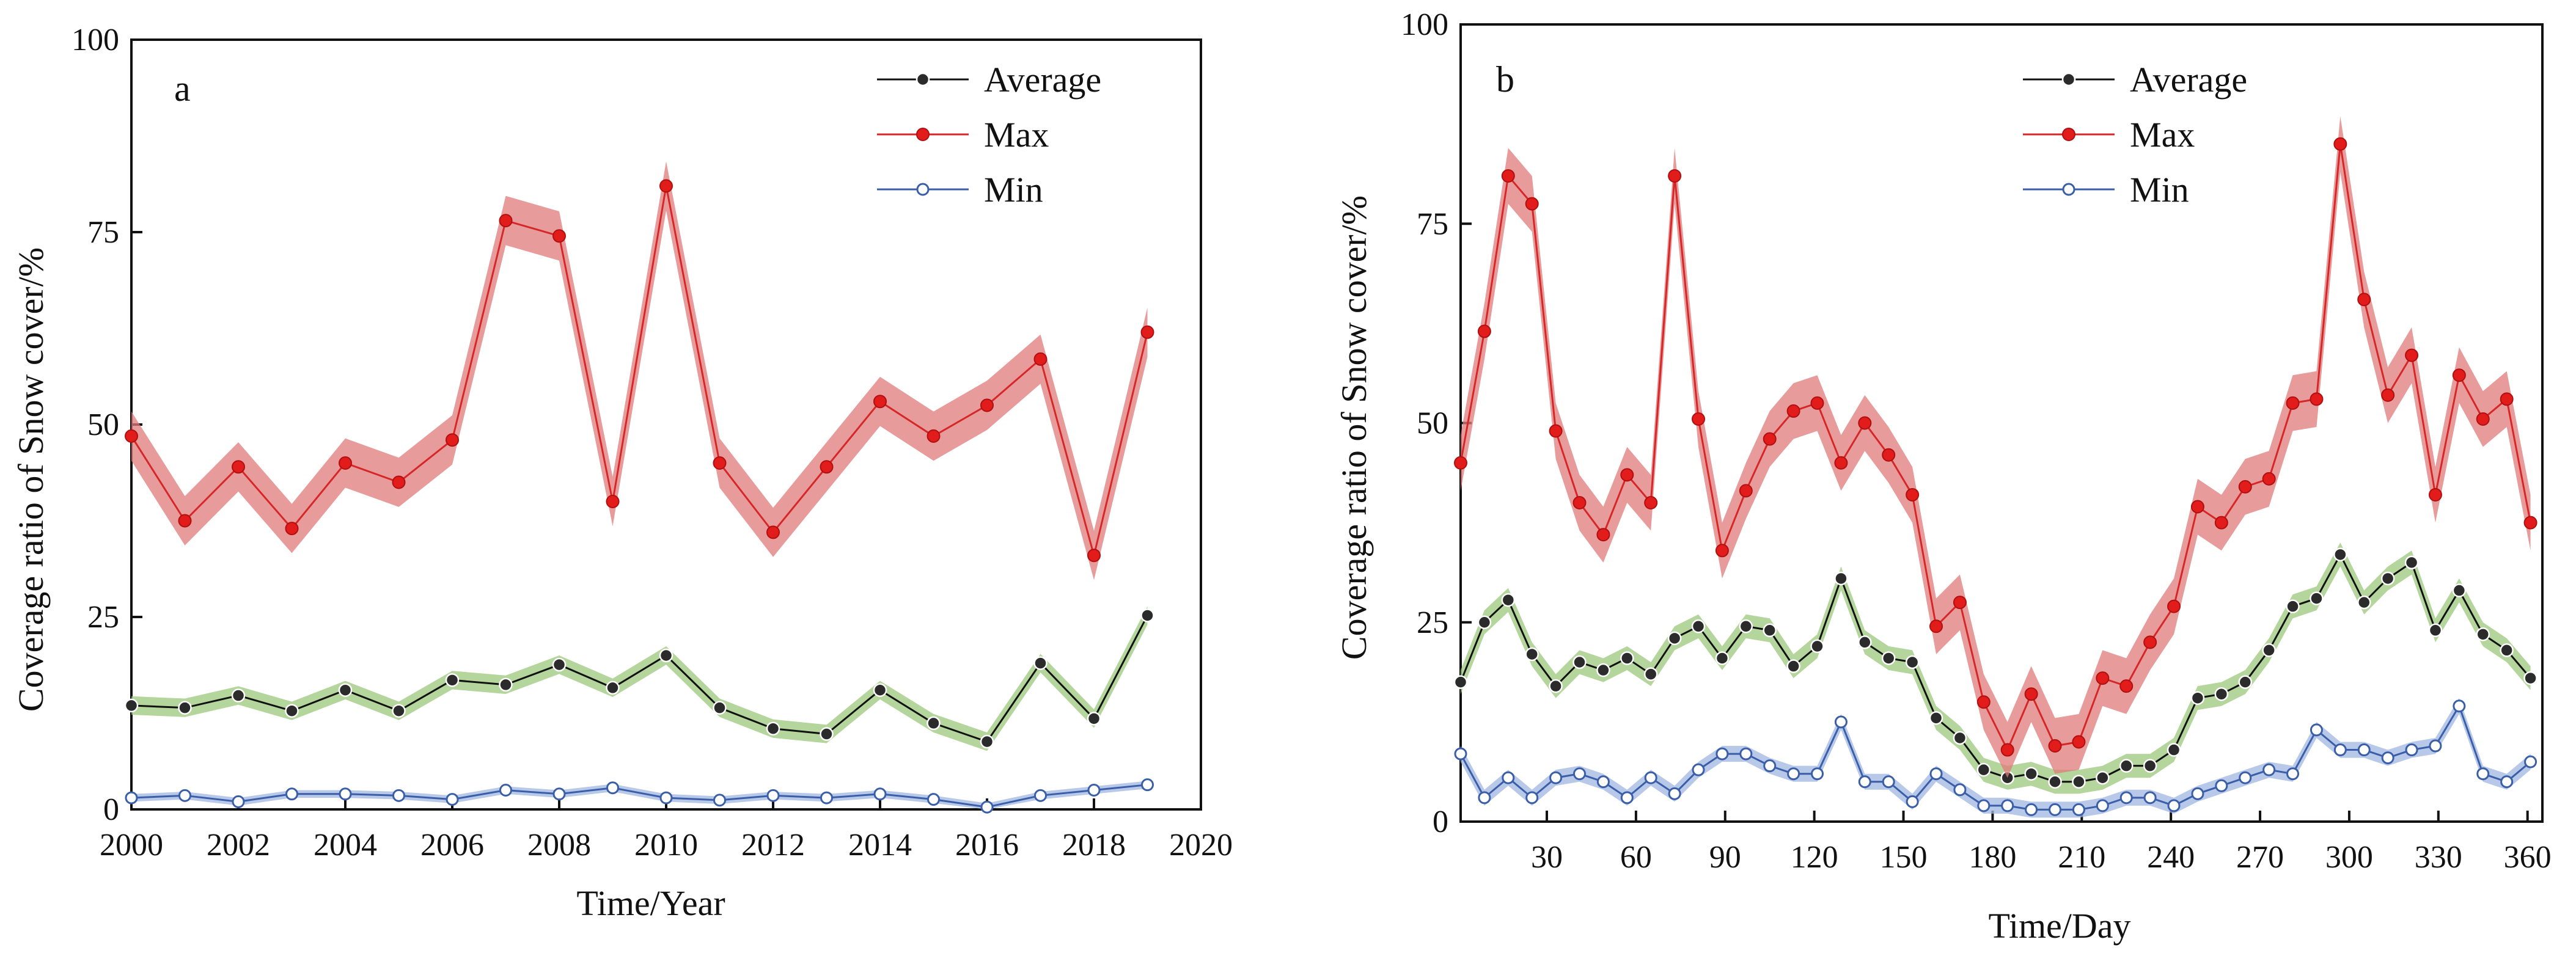  What do you see at coordinates (1432, 622) in the screenshot?
I see `y-tick-label: 25` at bounding box center [1432, 622].